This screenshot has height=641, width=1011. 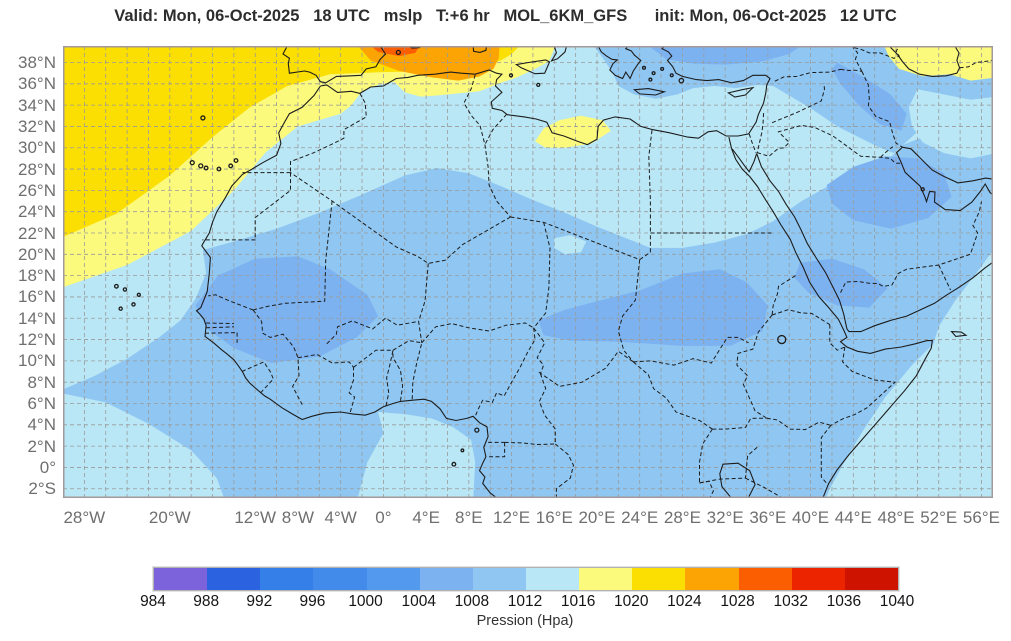 I want to click on lat-tick-label: 26°N, so click(x=37, y=190).